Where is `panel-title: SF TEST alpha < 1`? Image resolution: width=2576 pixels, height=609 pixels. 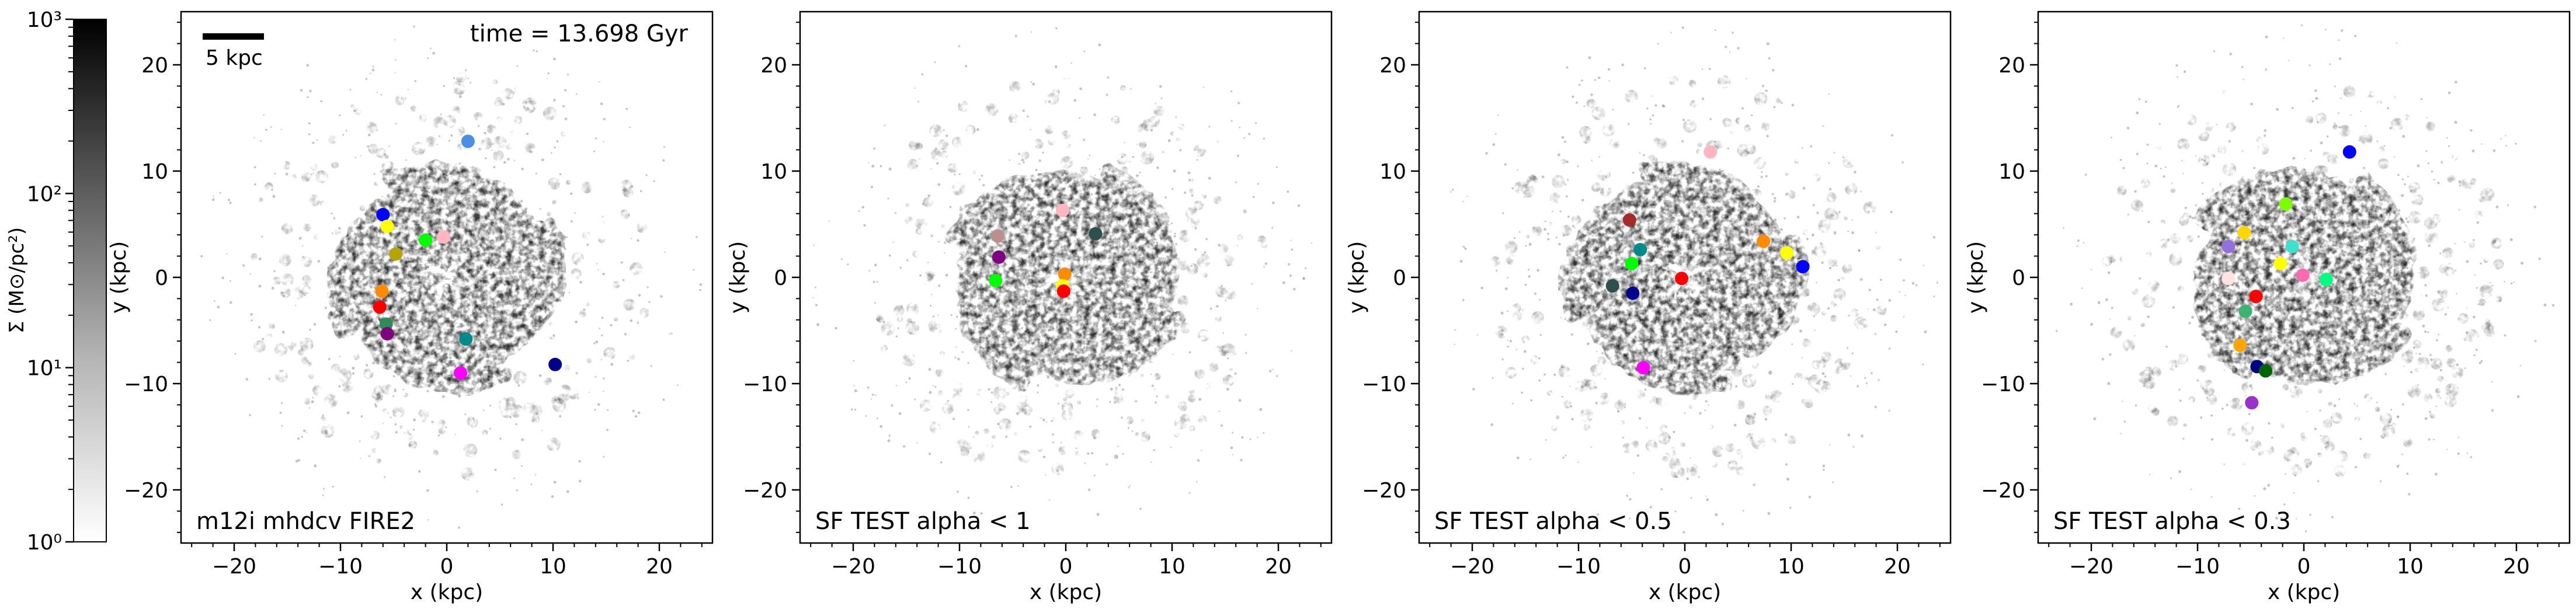
panel-title: SF TEST alpha < 1 is located at coordinates (923, 521).